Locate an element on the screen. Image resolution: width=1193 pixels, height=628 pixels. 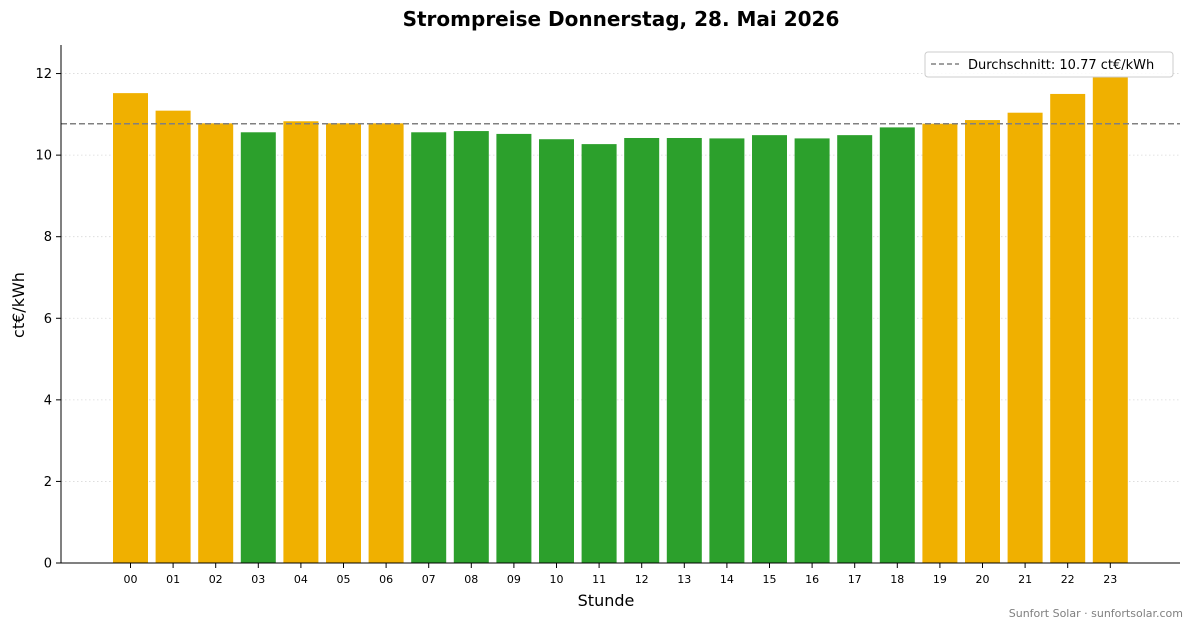
y-tick-label: 4 is located at coordinates (48, 400).